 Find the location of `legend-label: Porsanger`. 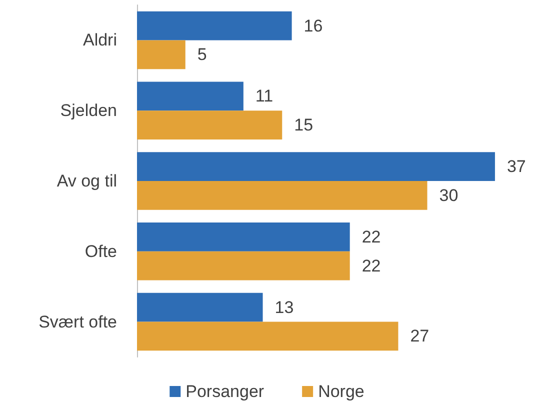

legend-label: Porsanger is located at coordinates (225, 391).